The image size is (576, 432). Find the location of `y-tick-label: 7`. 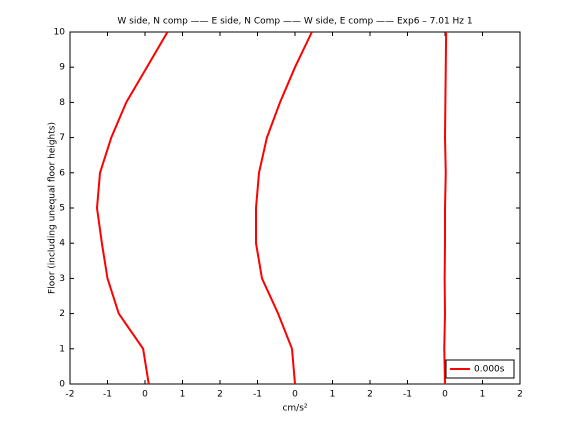

y-tick-label: 7 is located at coordinates (62, 138).